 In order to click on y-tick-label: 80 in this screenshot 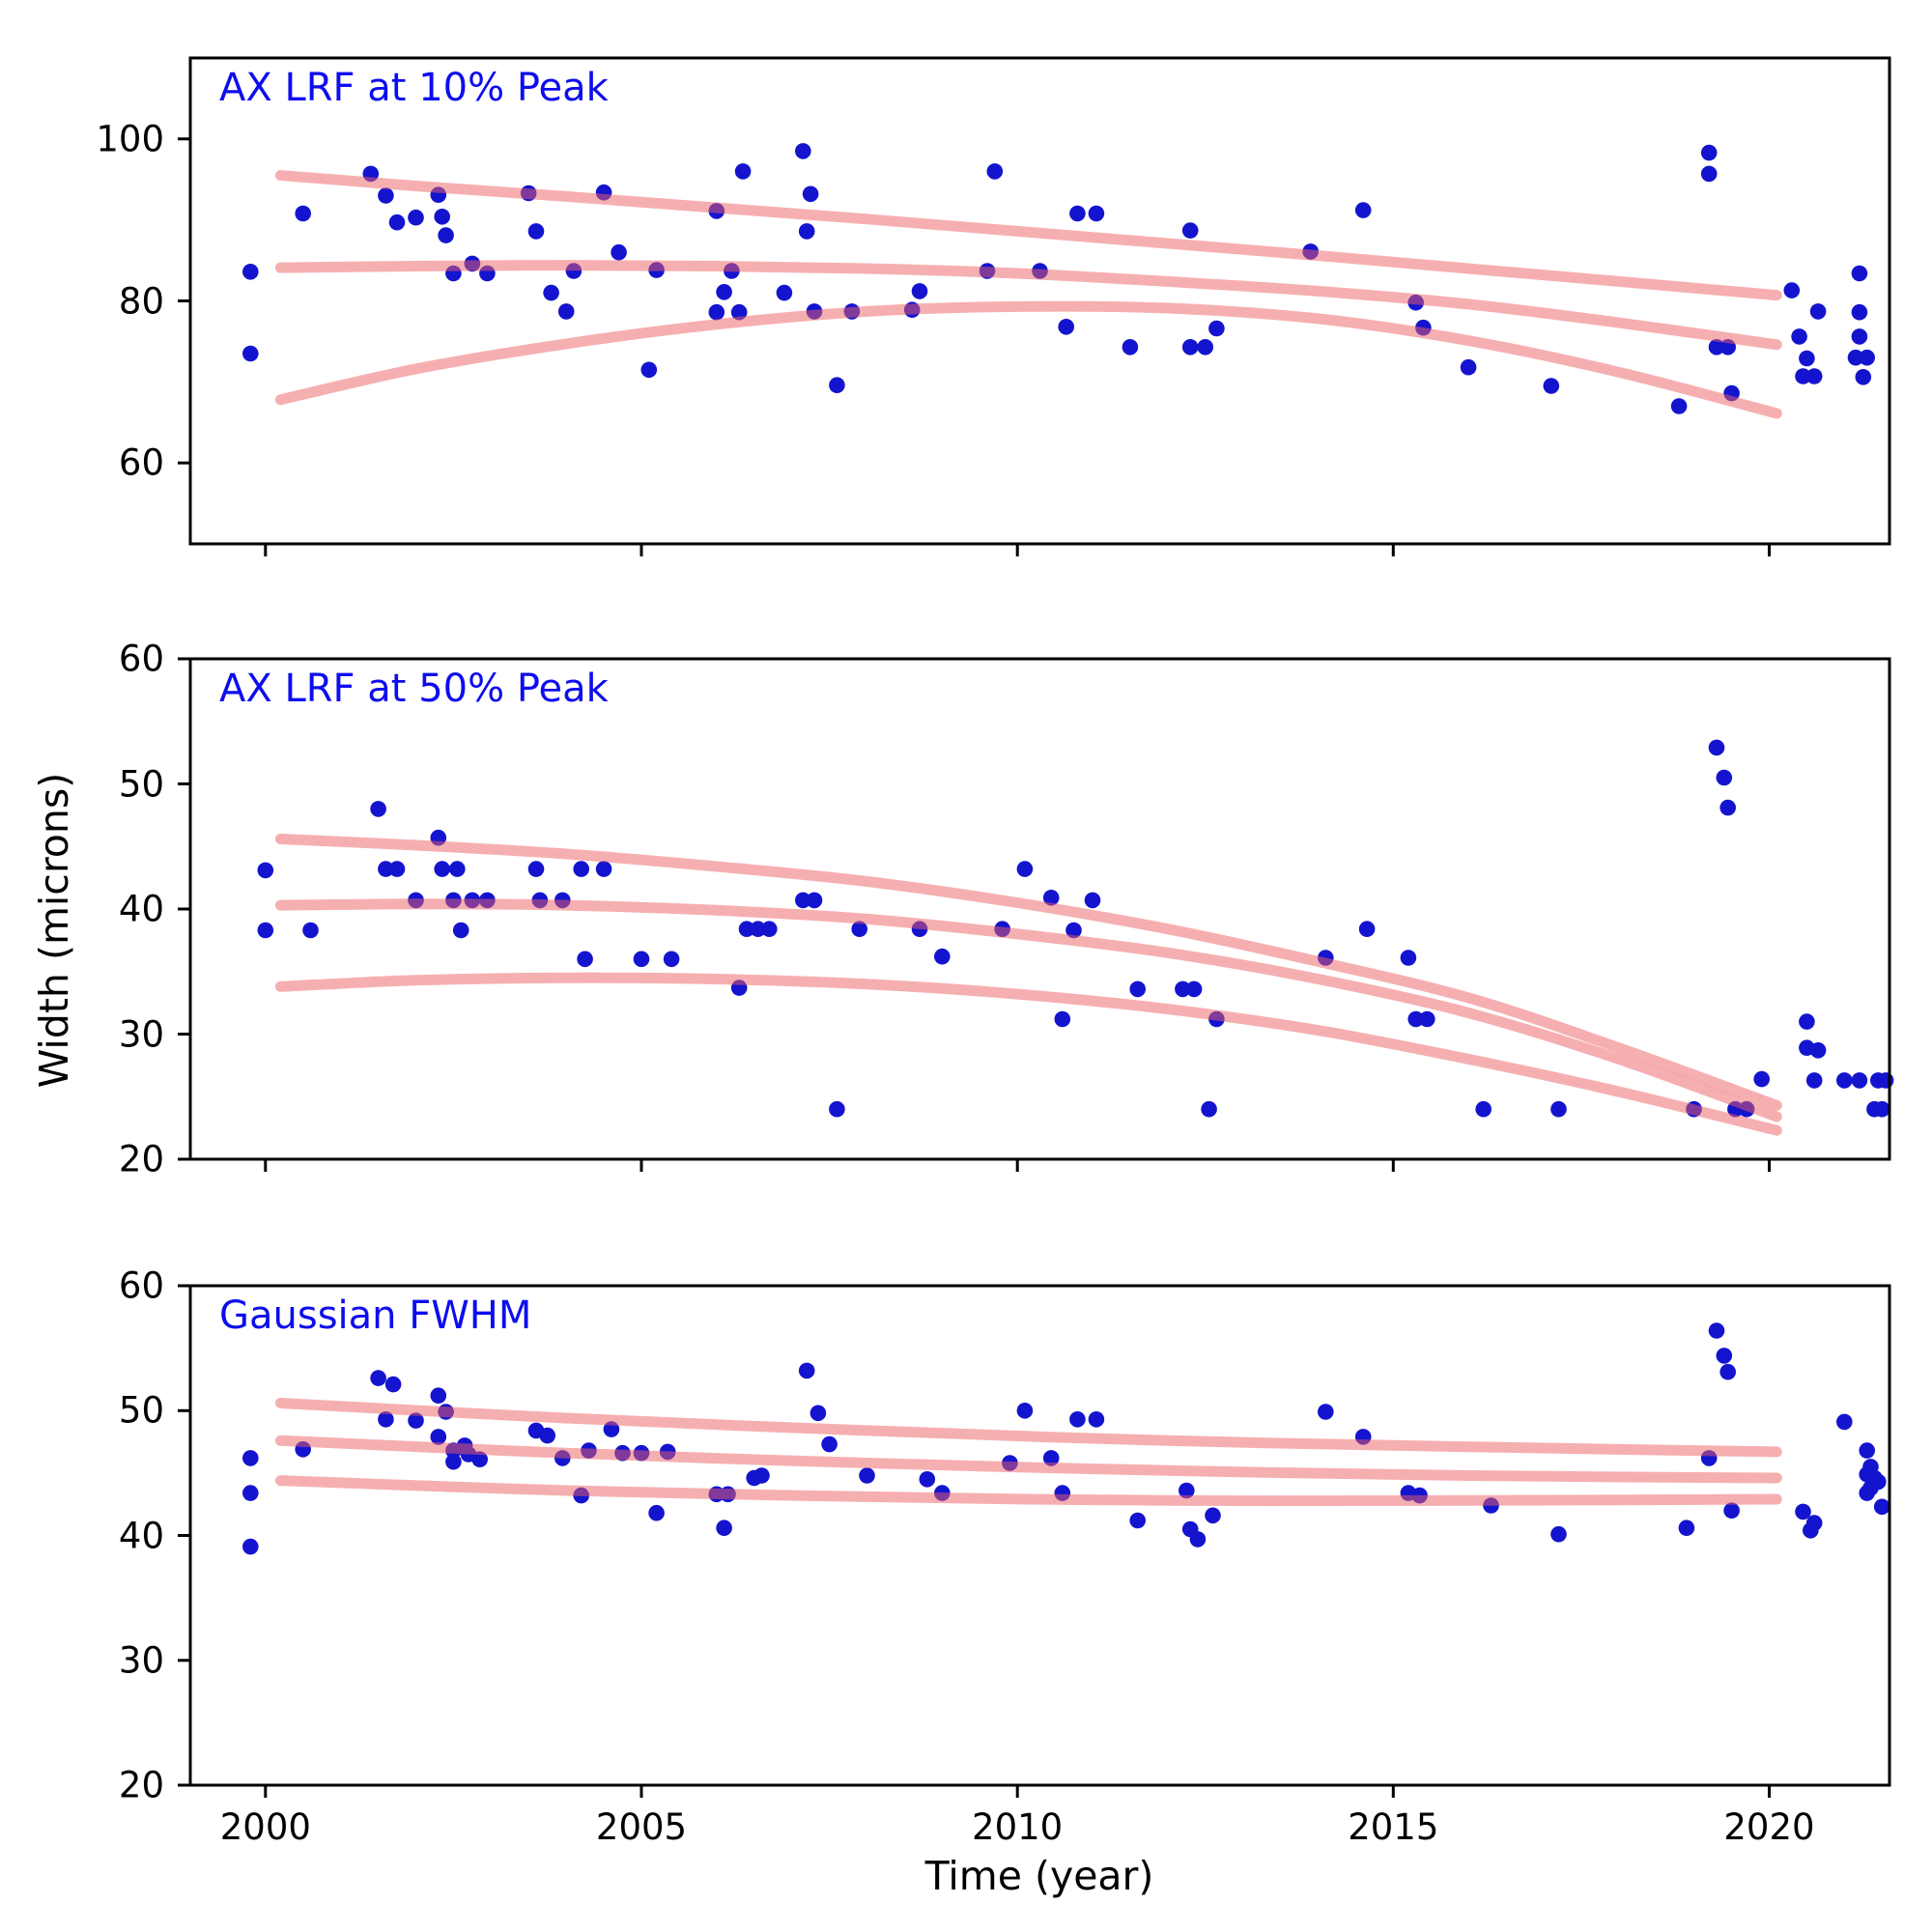, I will do `click(141, 301)`.